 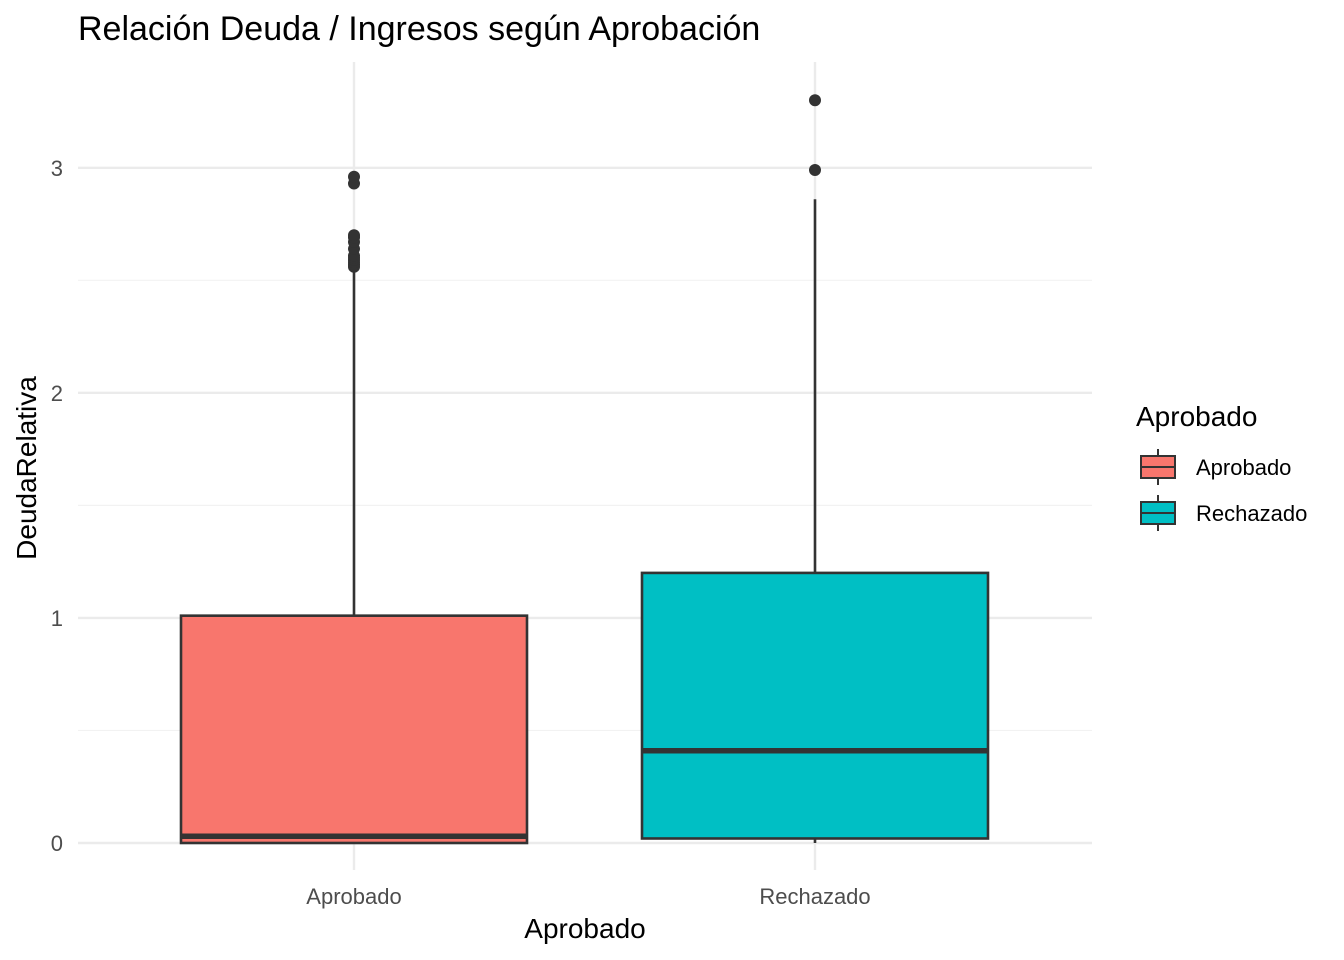 What do you see at coordinates (57, 168) in the screenshot?
I see `y-tick-label: 3` at bounding box center [57, 168].